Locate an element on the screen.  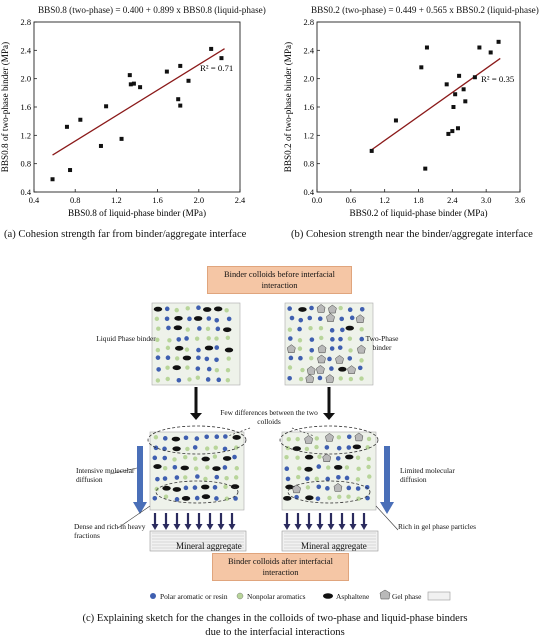
pointer-left-note1 is located at coordinates (123, 471).